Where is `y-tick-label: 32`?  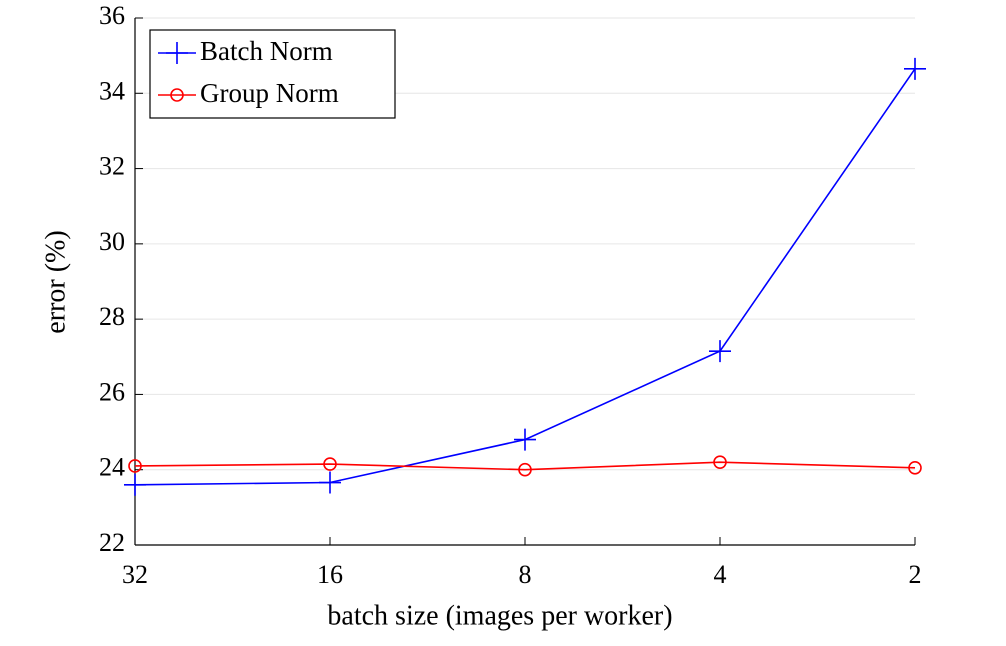 y-tick-label: 32 is located at coordinates (112, 166).